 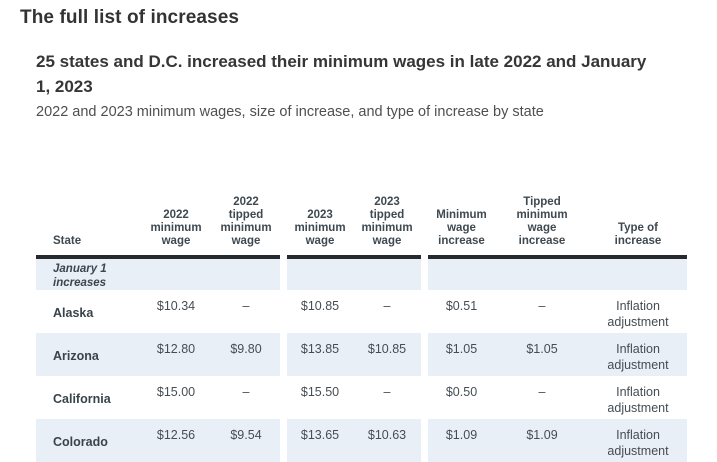 I want to click on state-cell: Arizona, so click(x=88, y=354).